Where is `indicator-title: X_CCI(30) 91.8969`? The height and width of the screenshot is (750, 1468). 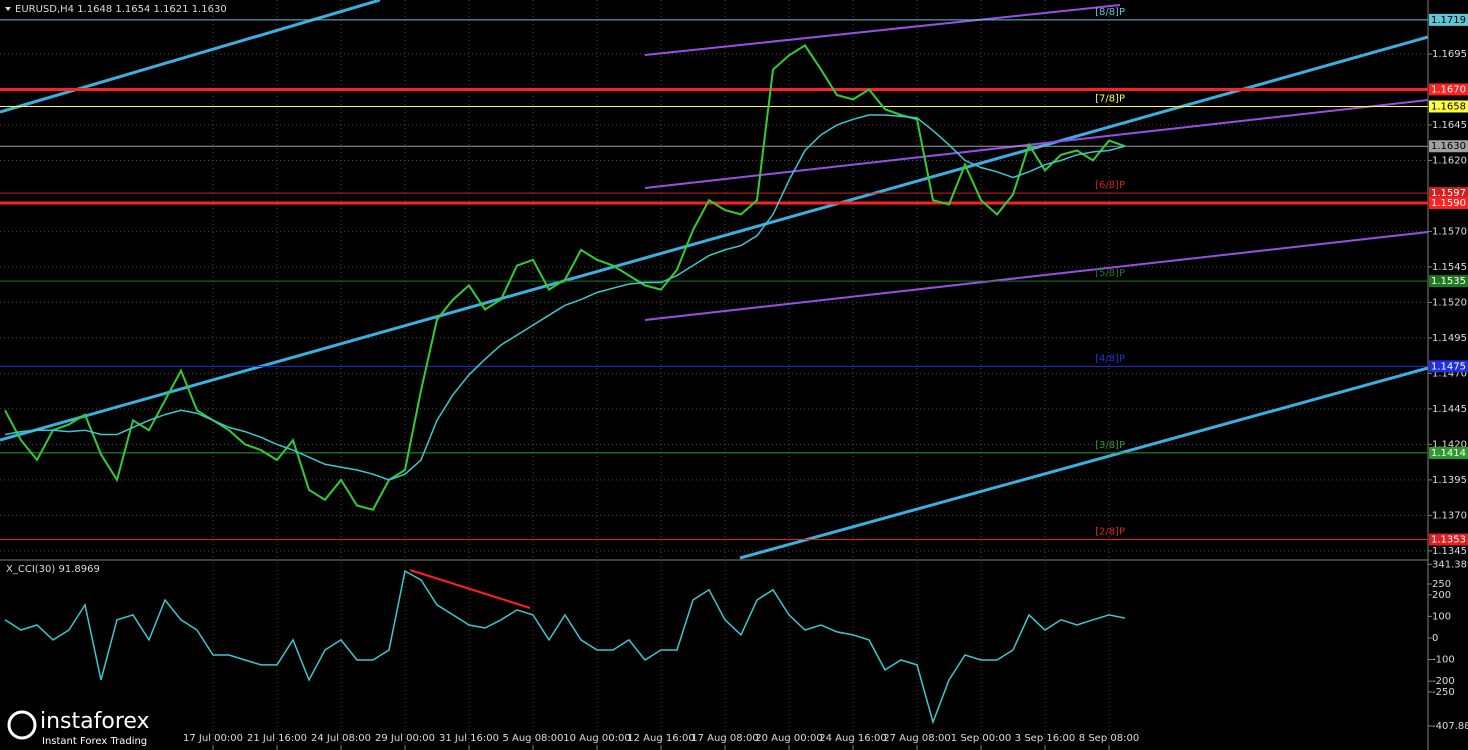 indicator-title: X_CCI(30) 91.8969 is located at coordinates (53, 569).